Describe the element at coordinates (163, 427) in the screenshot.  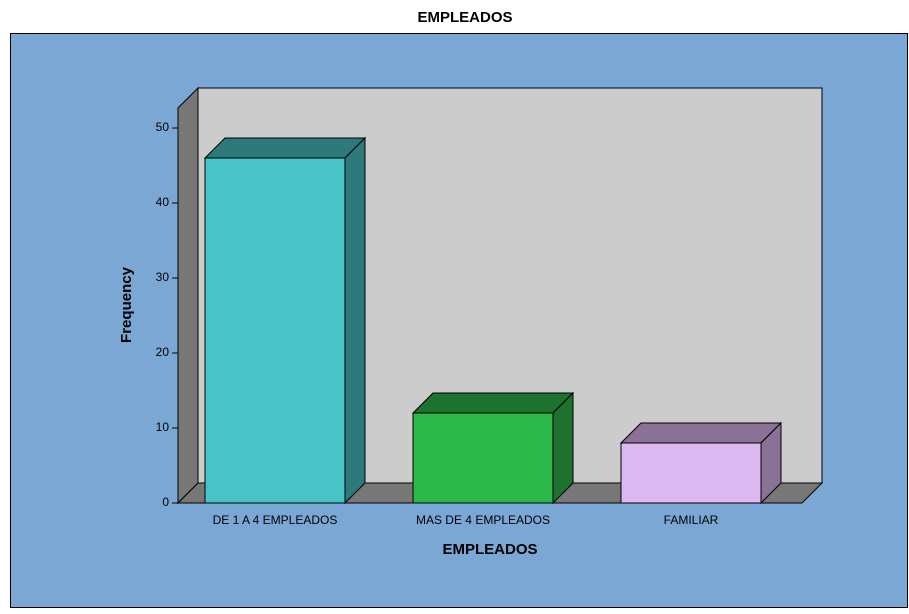
I see `y-tick-label: 10` at that location.